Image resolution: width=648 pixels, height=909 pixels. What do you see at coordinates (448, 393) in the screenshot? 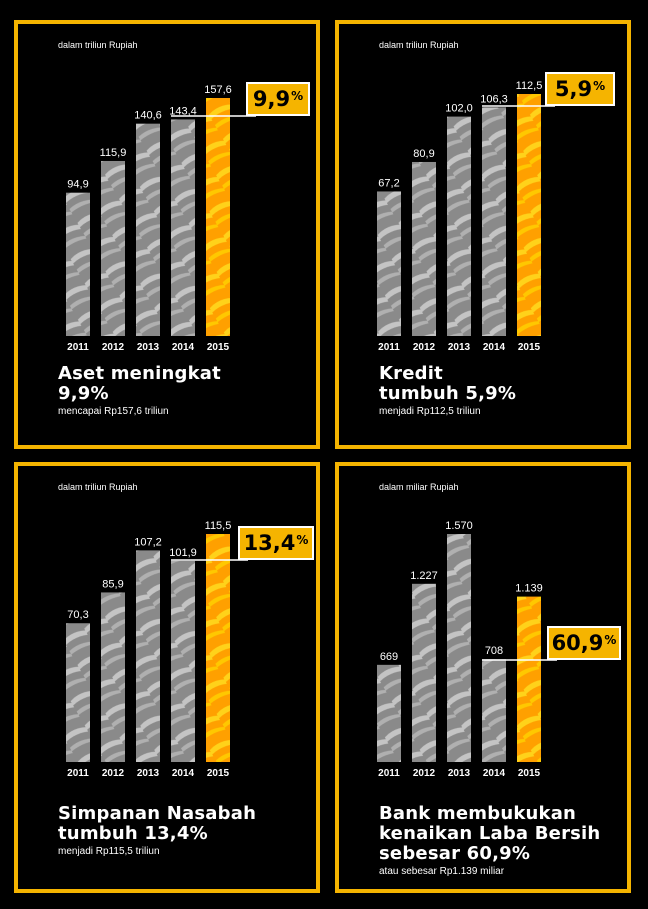
I see `caption-title-line: tumbuh 5,9%` at bounding box center [448, 393].